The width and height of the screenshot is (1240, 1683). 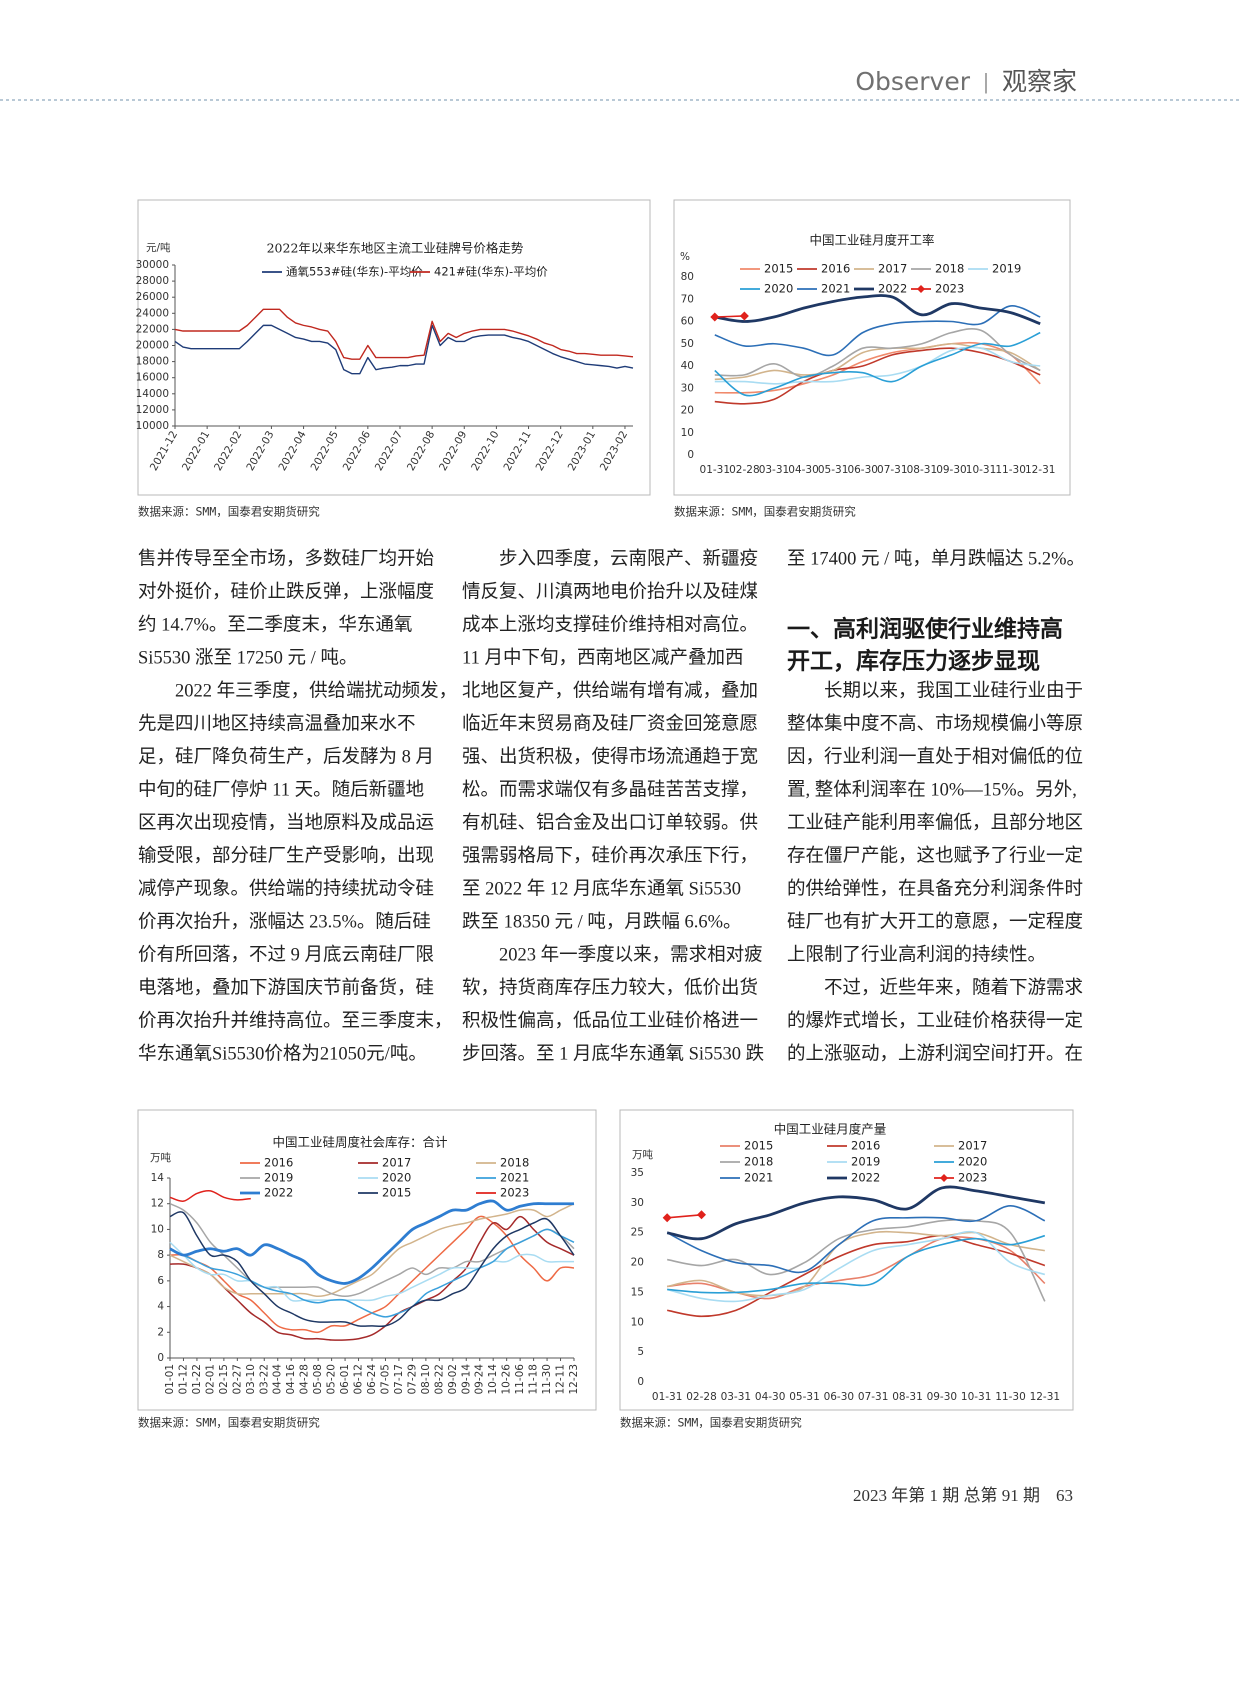 What do you see at coordinates (610, 591) in the screenshot?
I see `body-line: 情反复、川滇两地电价抬升以及硅煤` at bounding box center [610, 591].